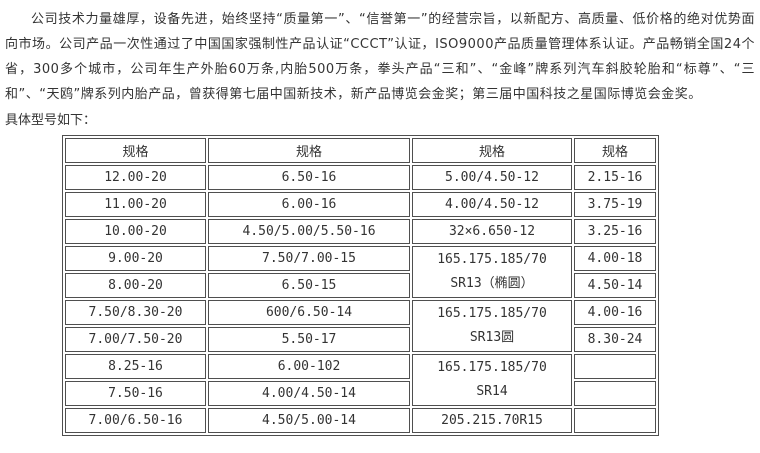  Describe the element at coordinates (615, 150) in the screenshot. I see `column-header-4: 规格` at that location.